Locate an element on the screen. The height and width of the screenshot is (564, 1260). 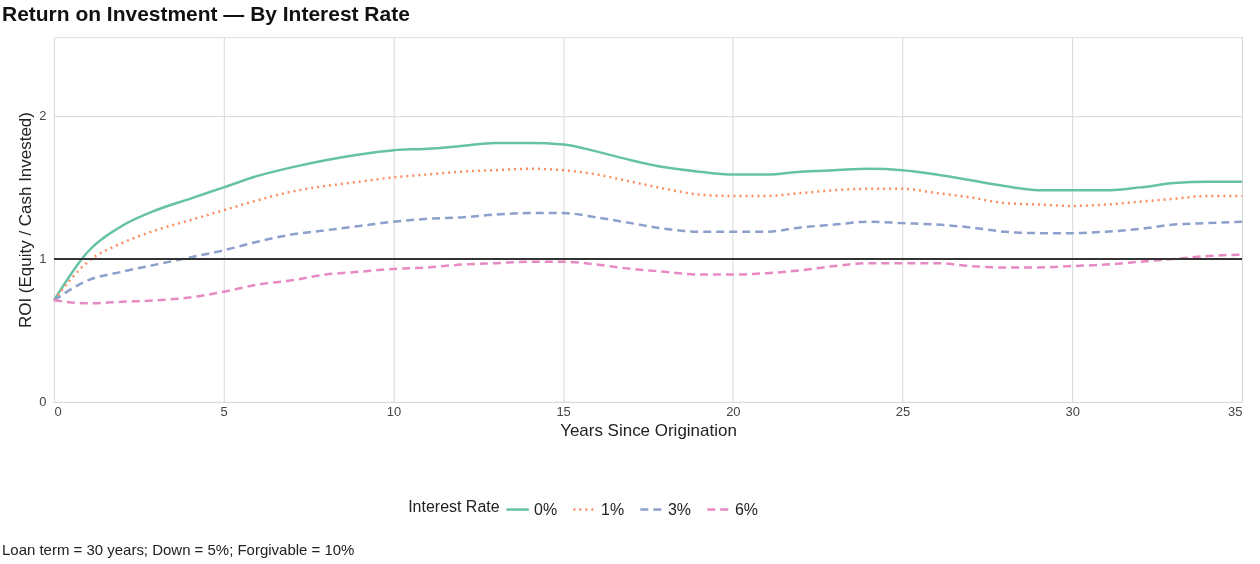
legend-title: Interest Rate is located at coordinates (454, 506).